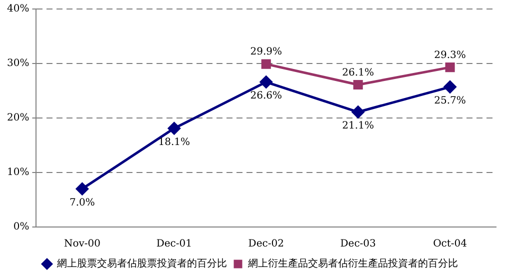 The width and height of the screenshot is (510, 279). I want to click on legend-label: 網上衍生產品交易者佔衍生產品投資者的百分比, so click(352, 264).